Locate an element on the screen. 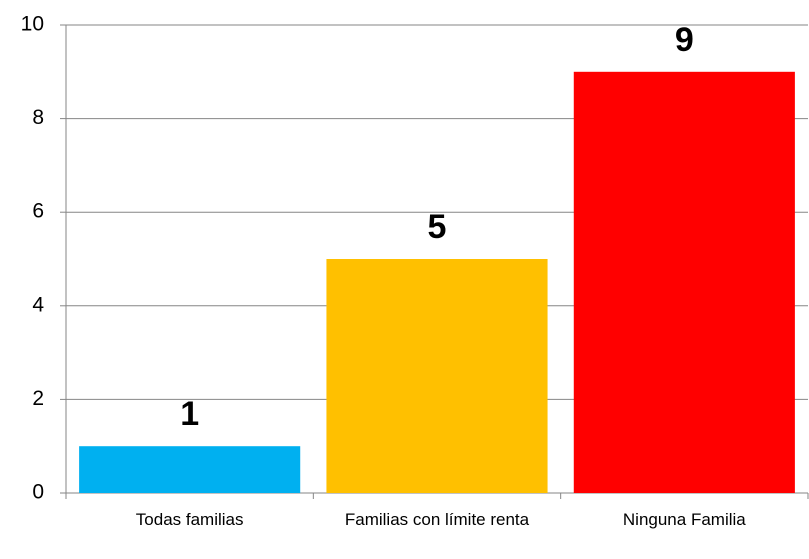 The width and height of the screenshot is (809, 559). x-tick-label: Ninguna Familia is located at coordinates (684, 519).